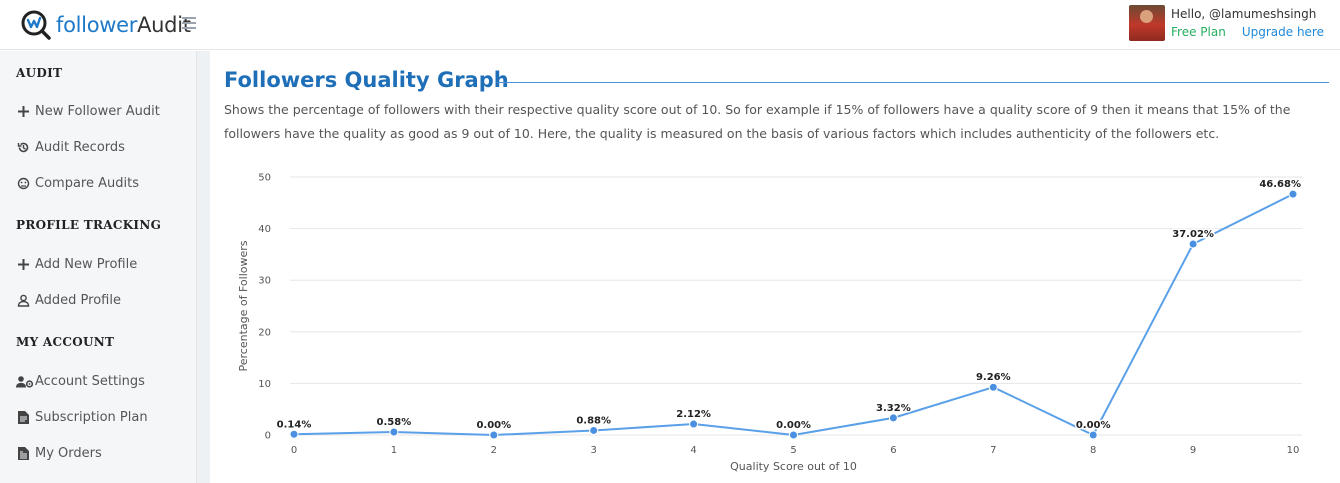 The height and width of the screenshot is (483, 1340). What do you see at coordinates (1293, 450) in the screenshot?
I see `x-tick-label: 10` at bounding box center [1293, 450].